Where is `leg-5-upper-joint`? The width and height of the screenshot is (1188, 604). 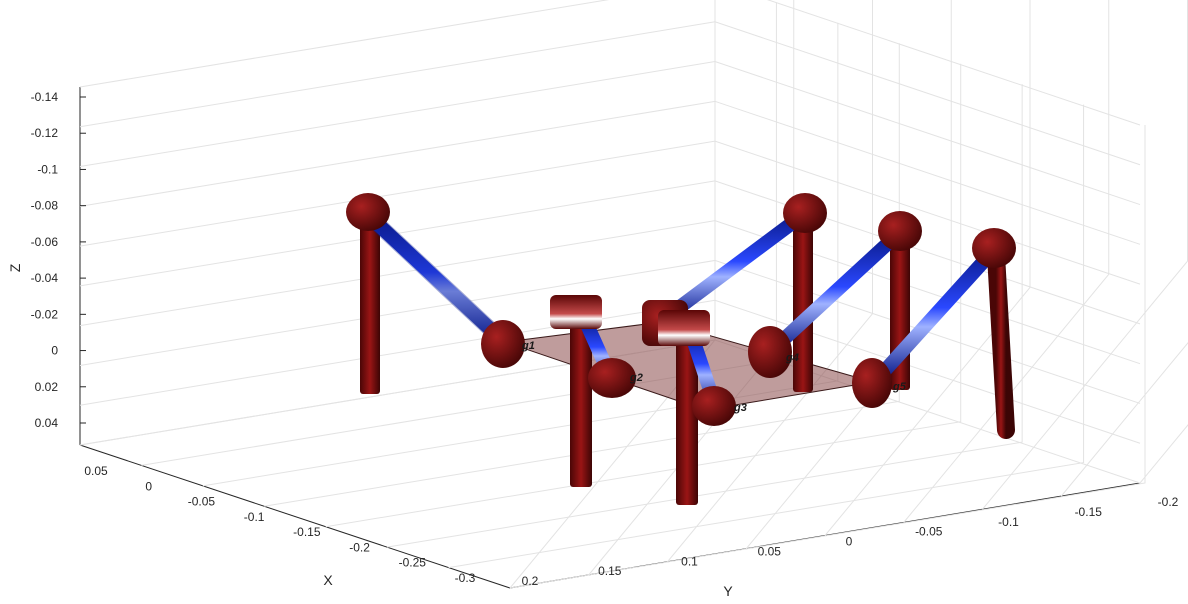 leg-5-upper-joint is located at coordinates (994, 248).